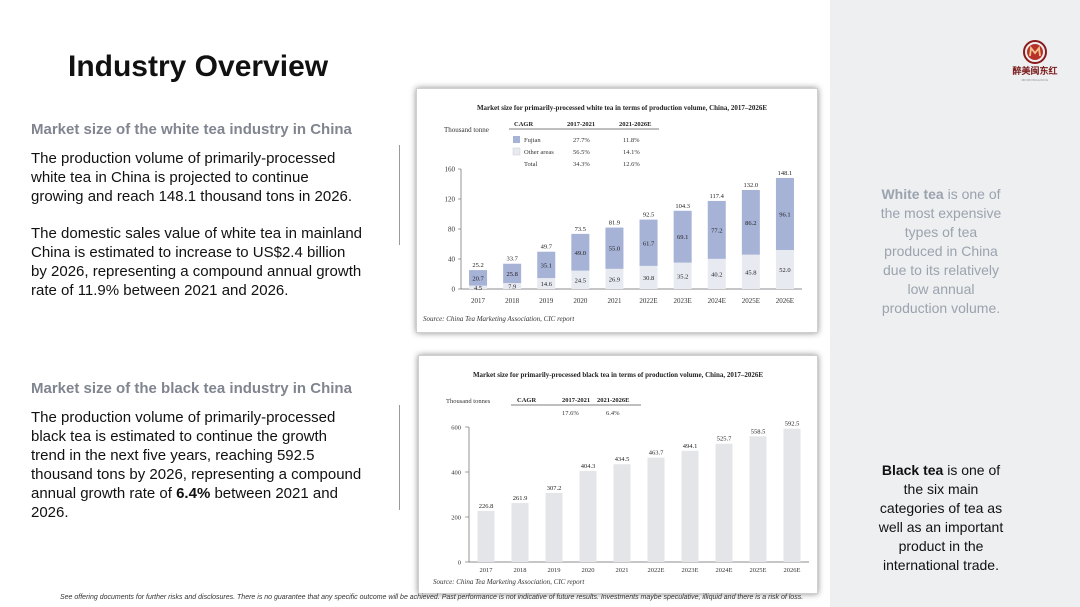 This screenshot has width=1080, height=607. I want to click on text-line: 2026., so click(50, 512).